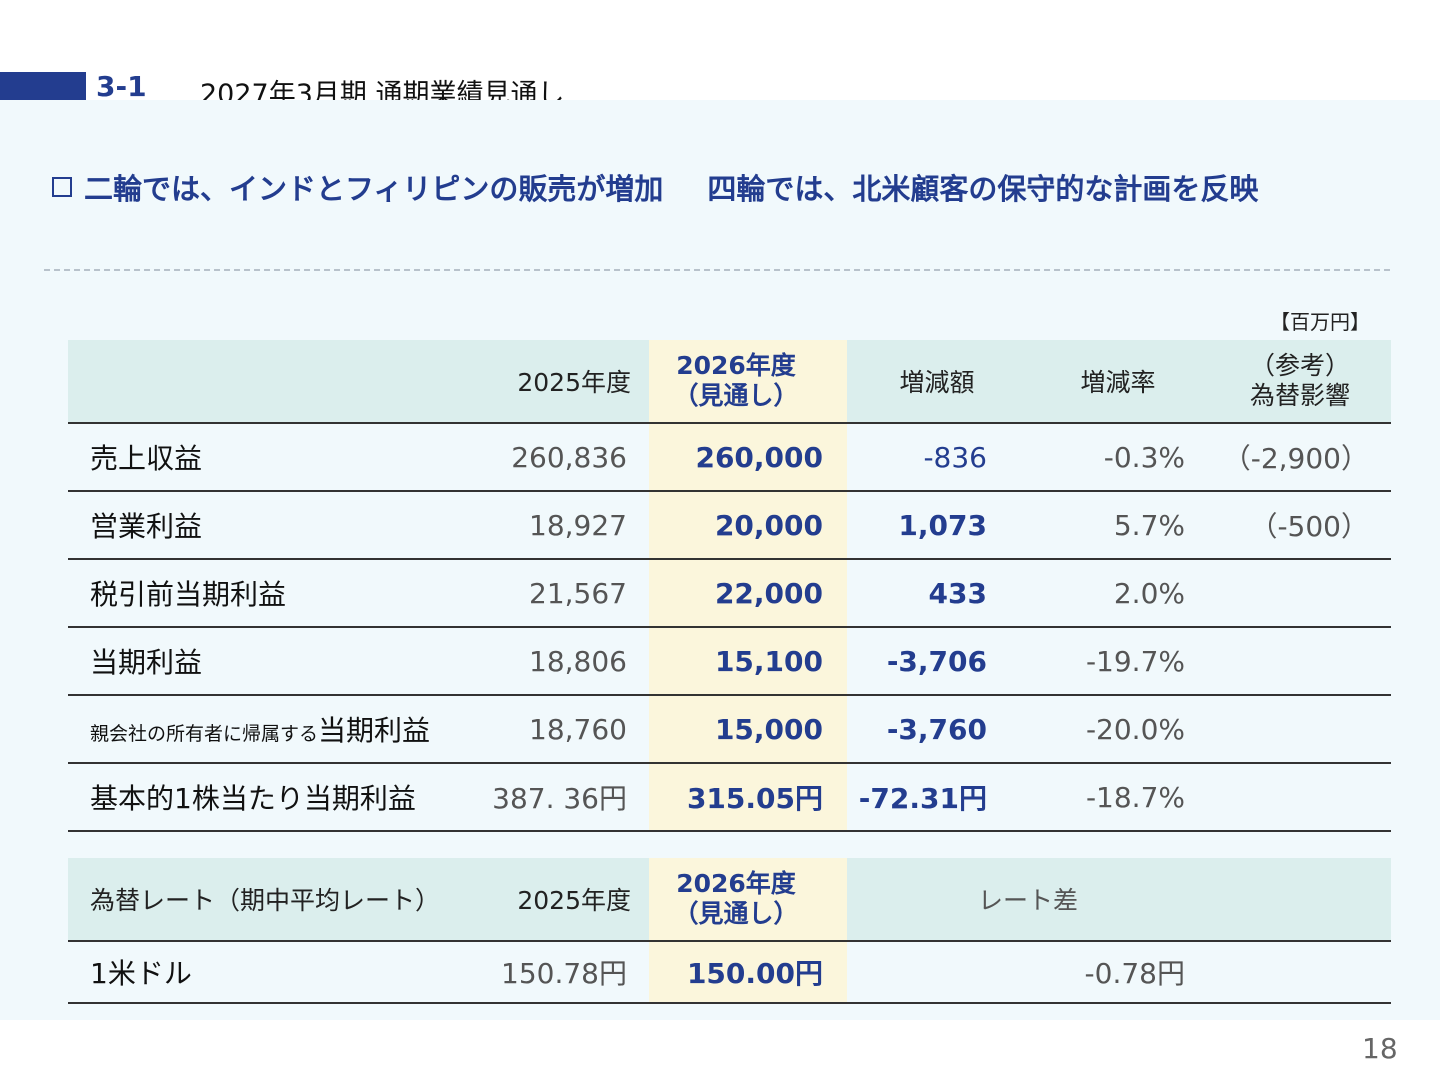 This screenshot has height=1080, width=1440. Describe the element at coordinates (62, 187) in the screenshot. I see `checkbox-icon` at that location.